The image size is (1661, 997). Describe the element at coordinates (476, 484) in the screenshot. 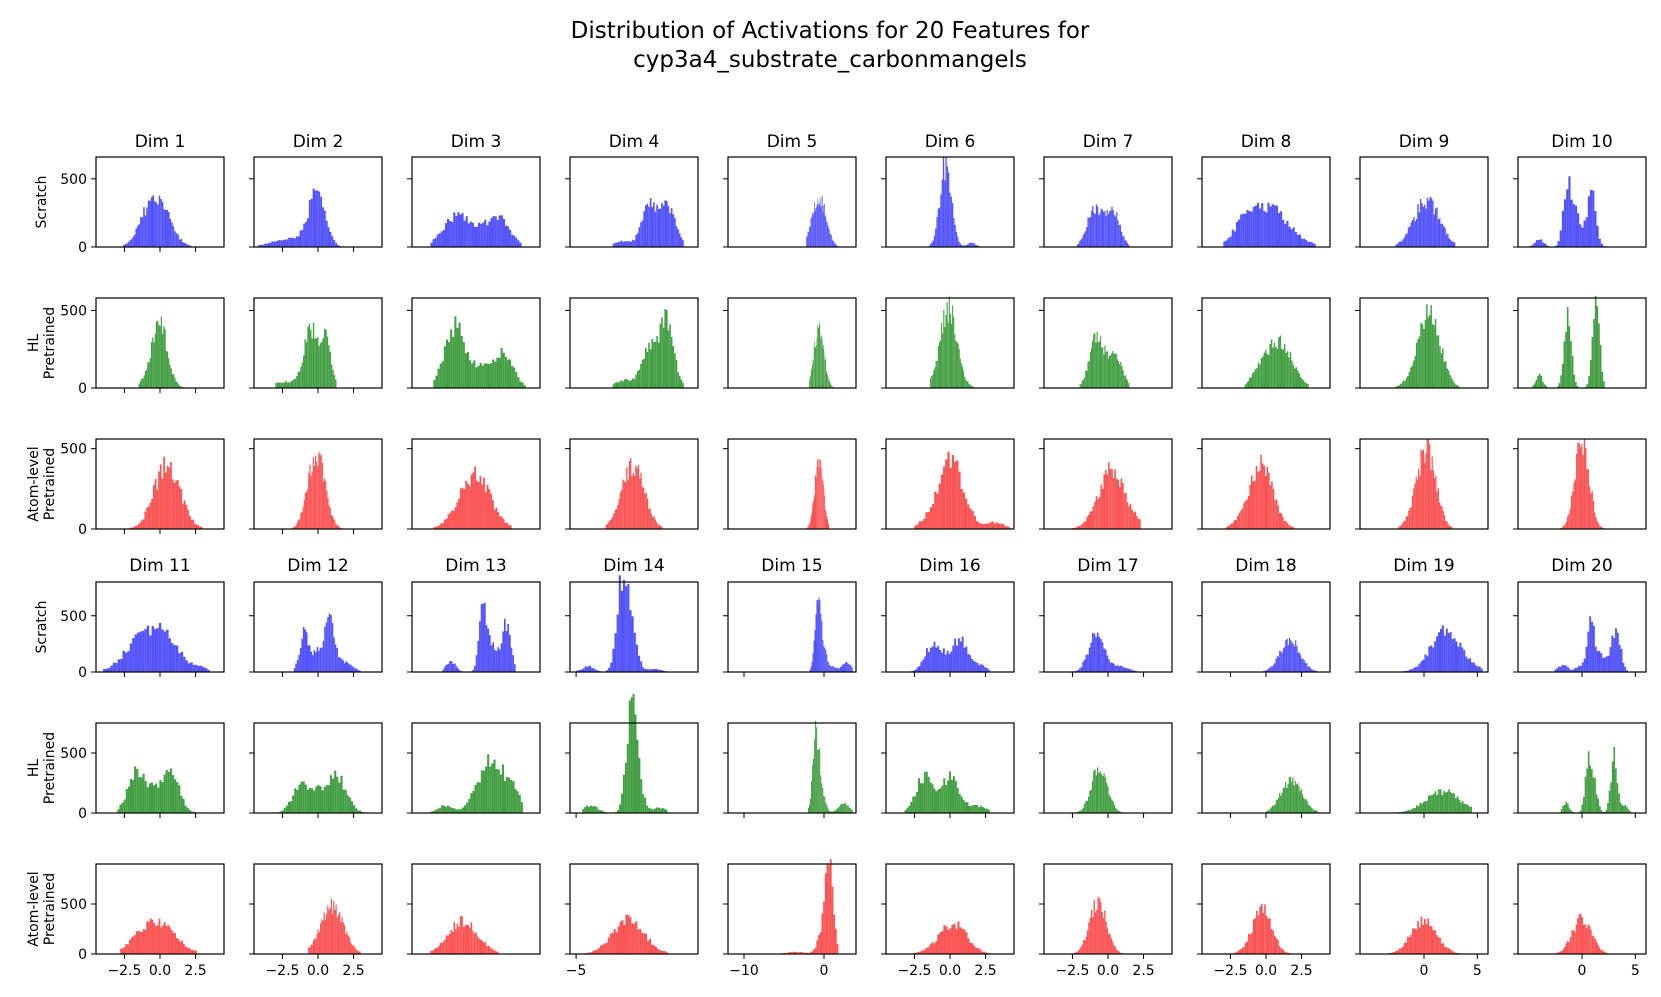

I see `panel-frame` at that location.